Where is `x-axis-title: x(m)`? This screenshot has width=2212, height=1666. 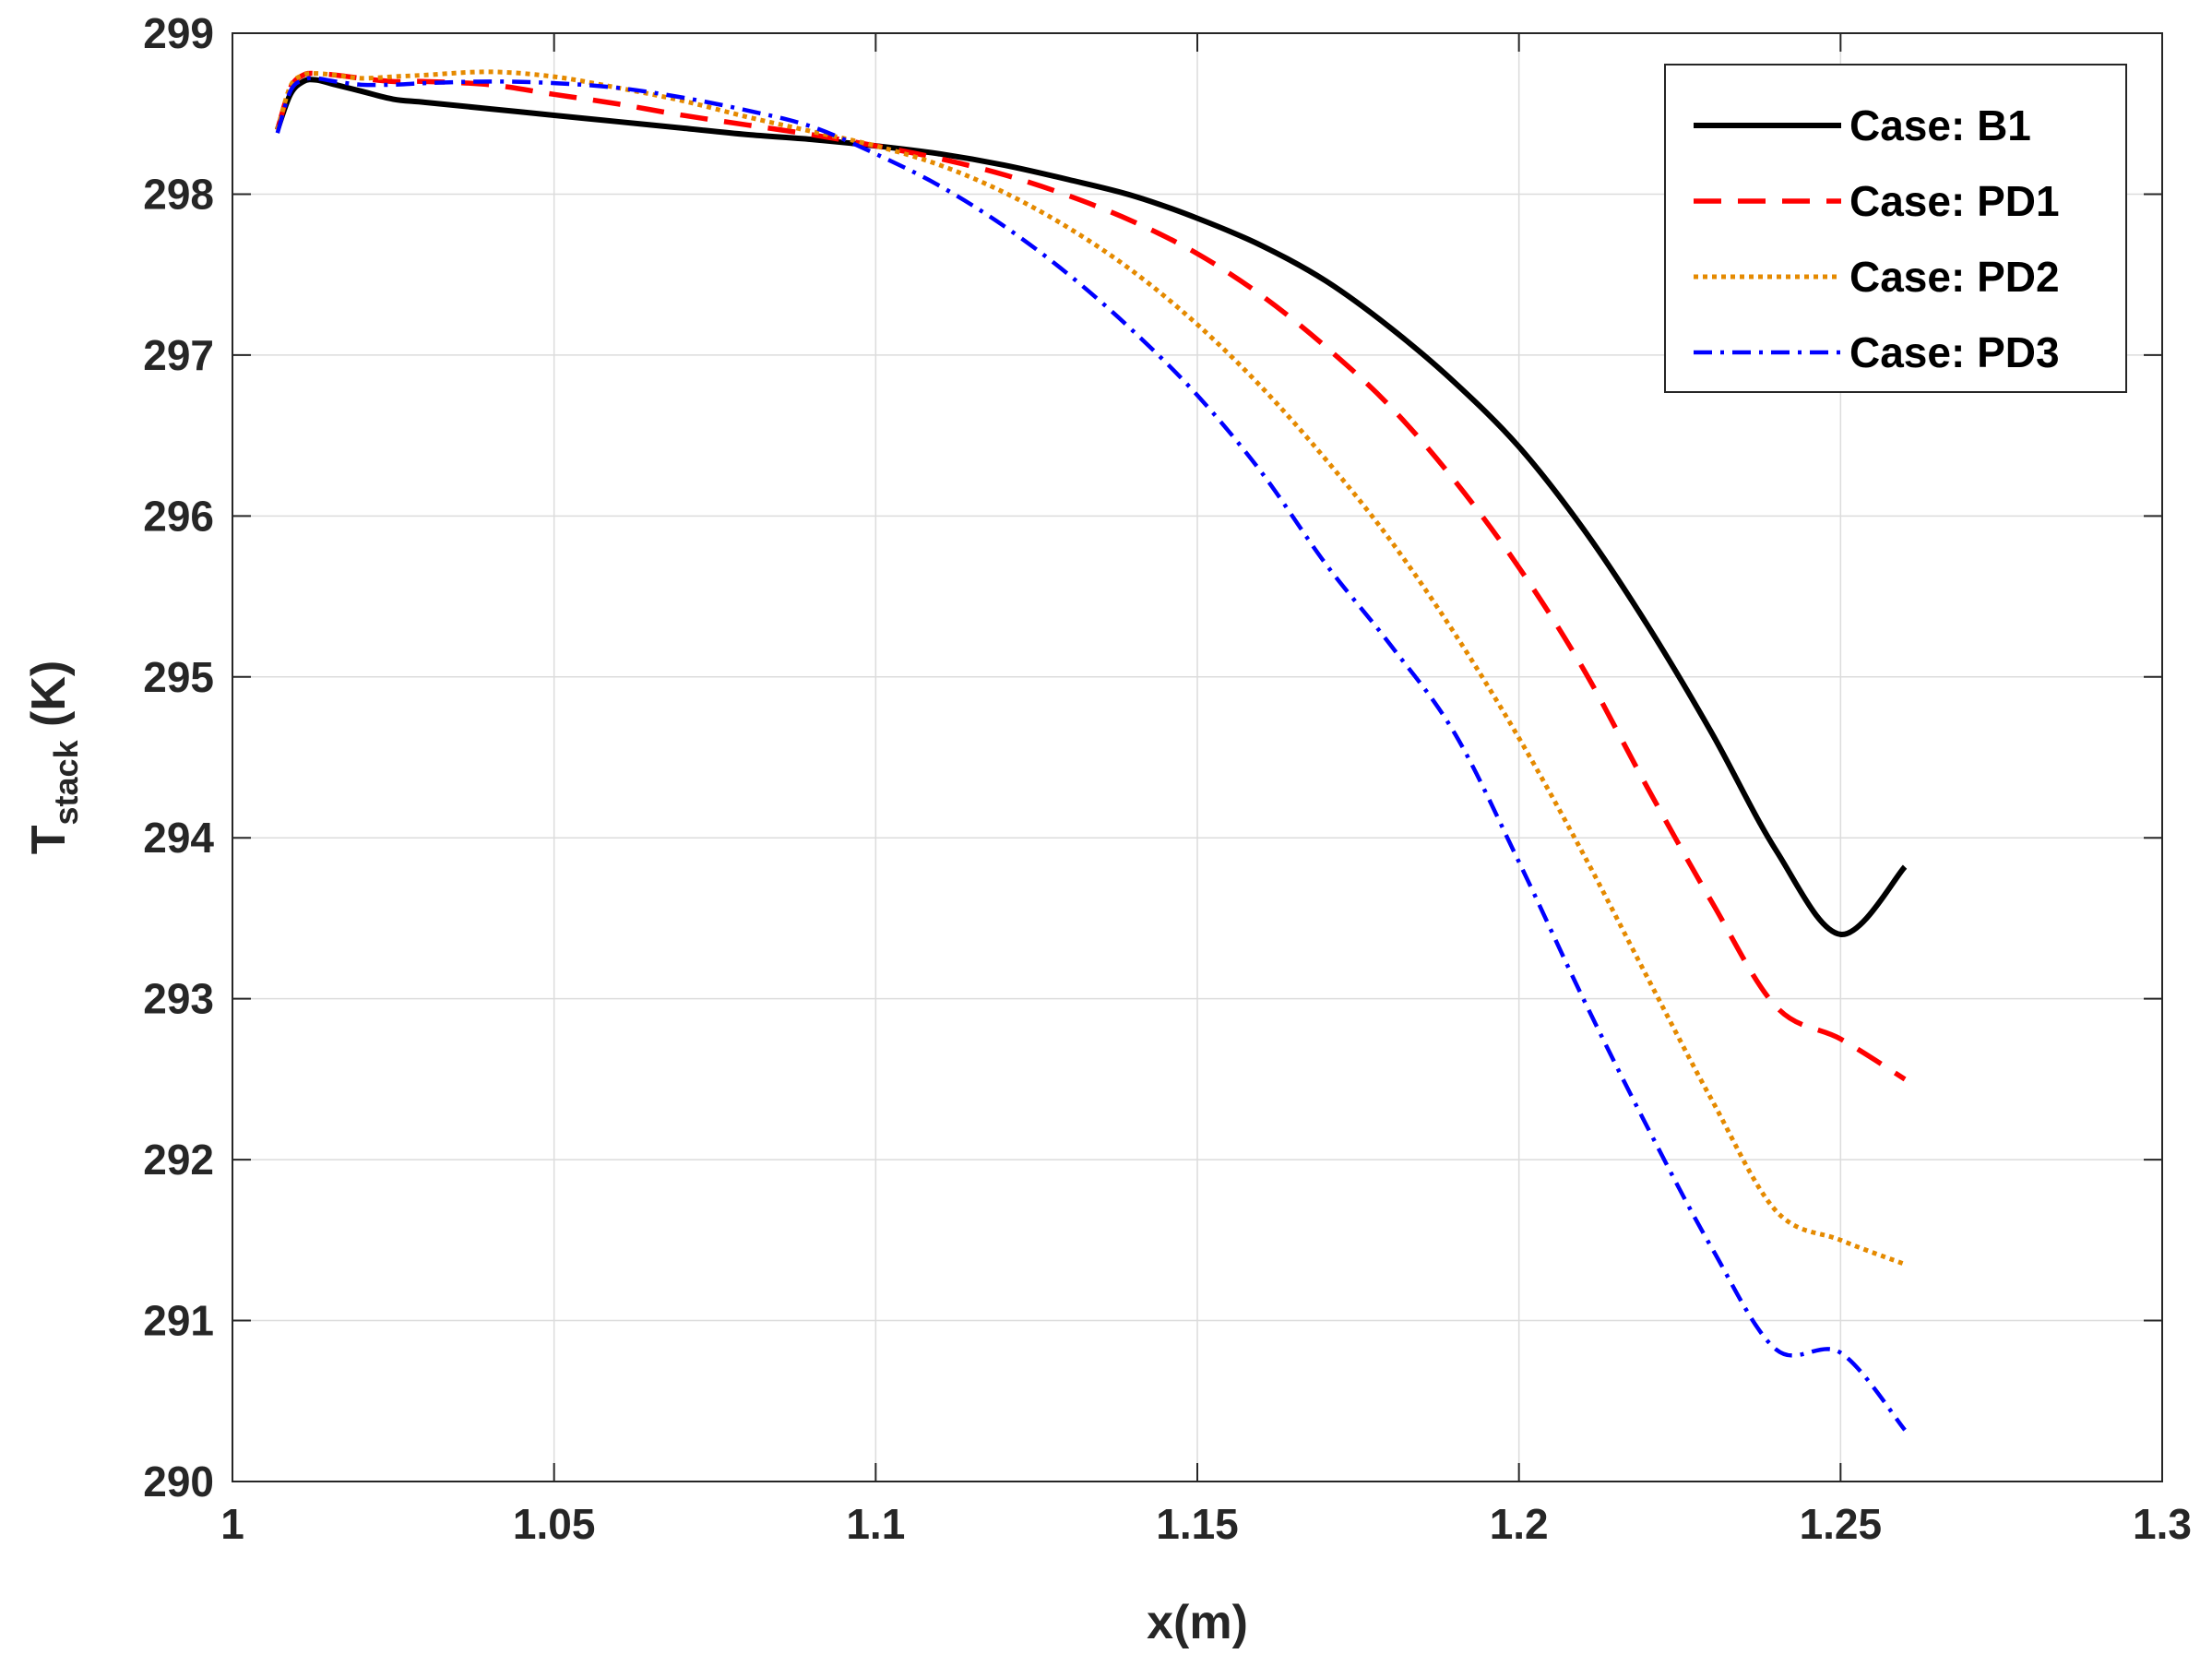 x-axis-title: x(m) is located at coordinates (1197, 1622).